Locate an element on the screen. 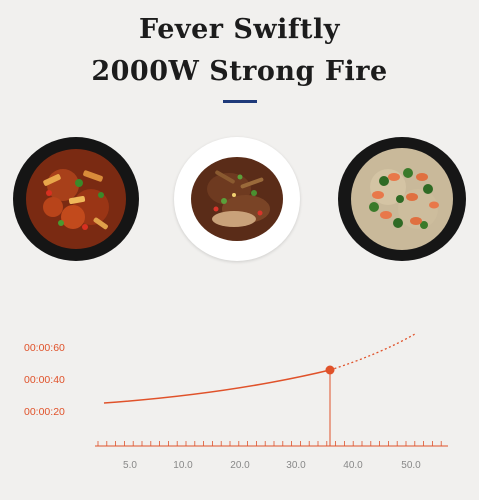 This screenshot has height=500, width=479. y-tick-label: 00:00:20 is located at coordinates (44, 412).